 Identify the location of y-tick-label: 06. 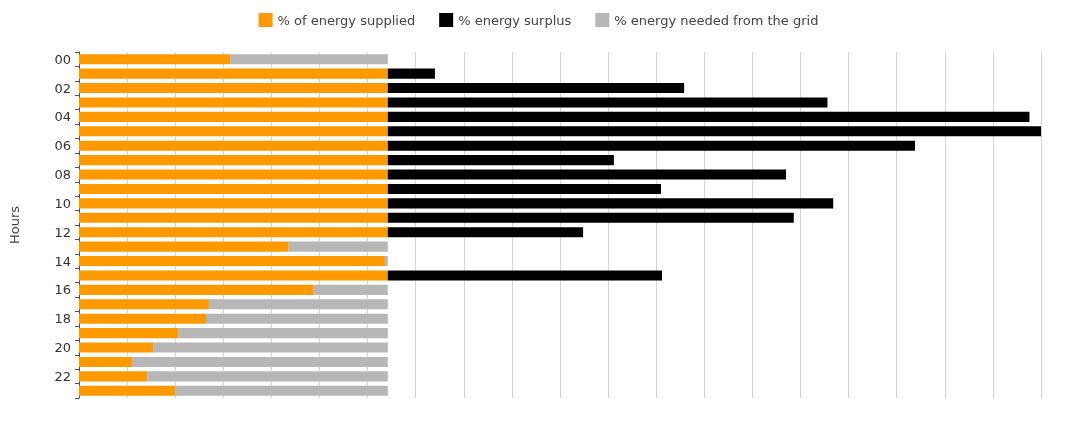
(62, 146).